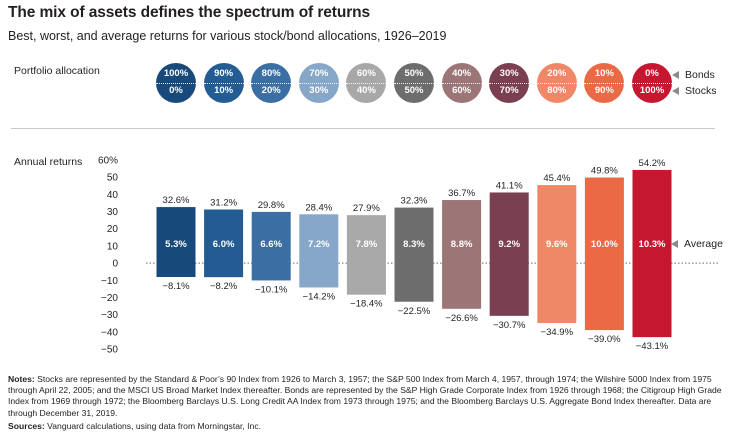  What do you see at coordinates (176, 73) in the screenshot?
I see `bonds-percent: 100%` at bounding box center [176, 73].